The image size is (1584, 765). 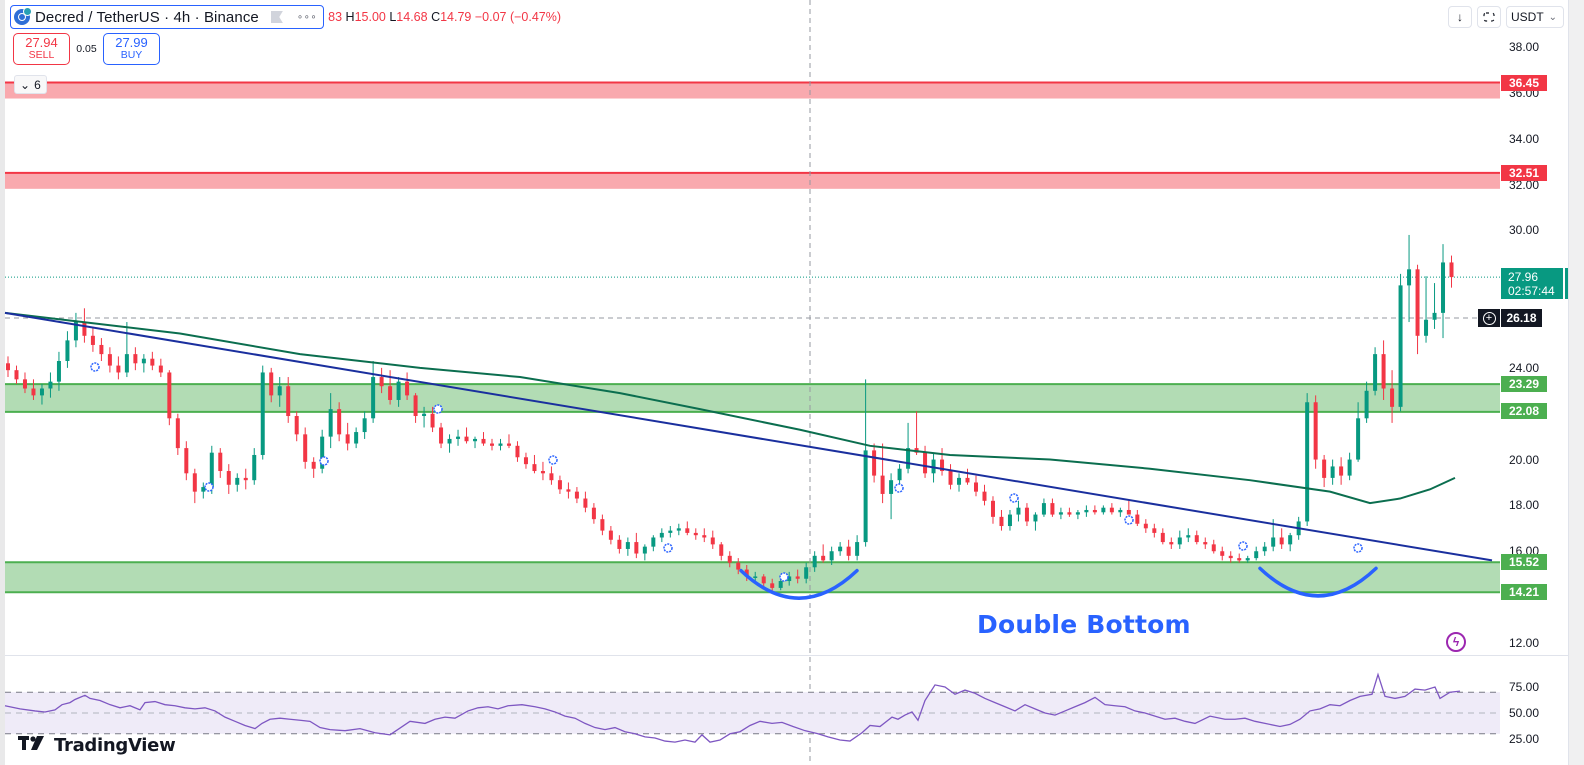 I want to click on crosshair-price-tag: 26.18, so click(x=1521, y=318).